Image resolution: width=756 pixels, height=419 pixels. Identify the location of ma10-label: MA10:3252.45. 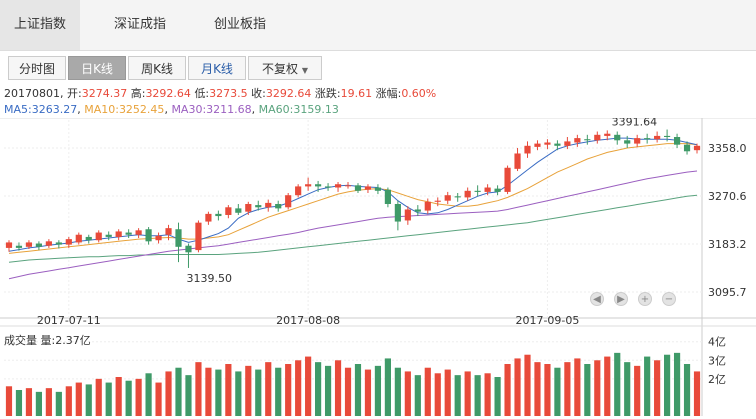
(124, 109).